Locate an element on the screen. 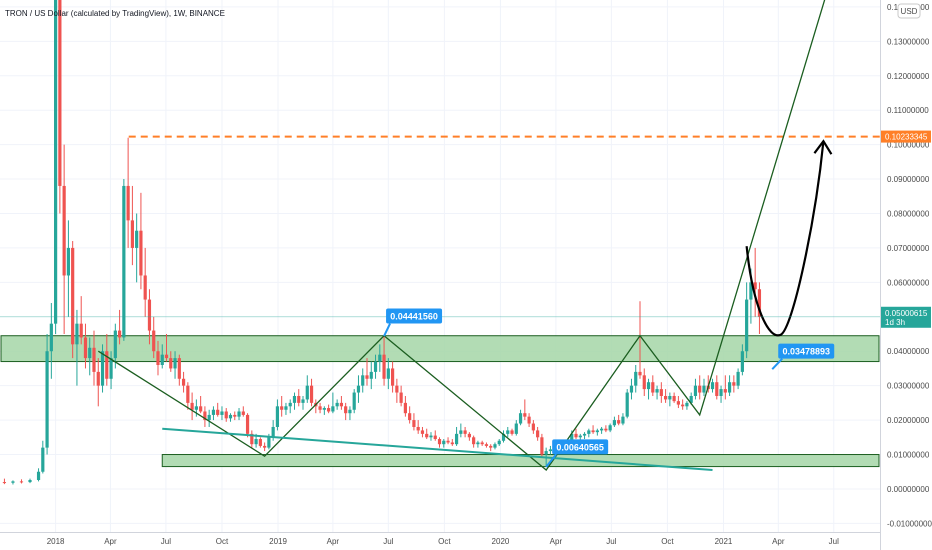 The width and height of the screenshot is (932, 550). target-price-label: 0.10233345 is located at coordinates (906, 137).